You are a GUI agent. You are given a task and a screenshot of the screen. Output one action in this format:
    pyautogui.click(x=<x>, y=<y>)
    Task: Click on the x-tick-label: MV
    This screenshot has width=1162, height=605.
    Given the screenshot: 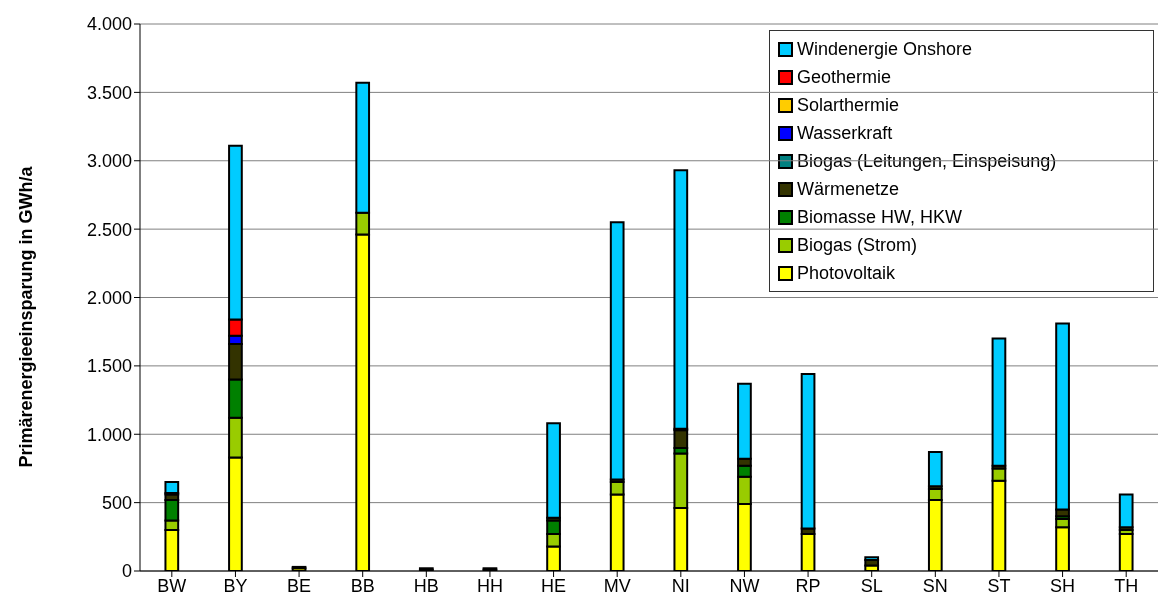 What is the action you would take?
    pyautogui.click(x=617, y=585)
    